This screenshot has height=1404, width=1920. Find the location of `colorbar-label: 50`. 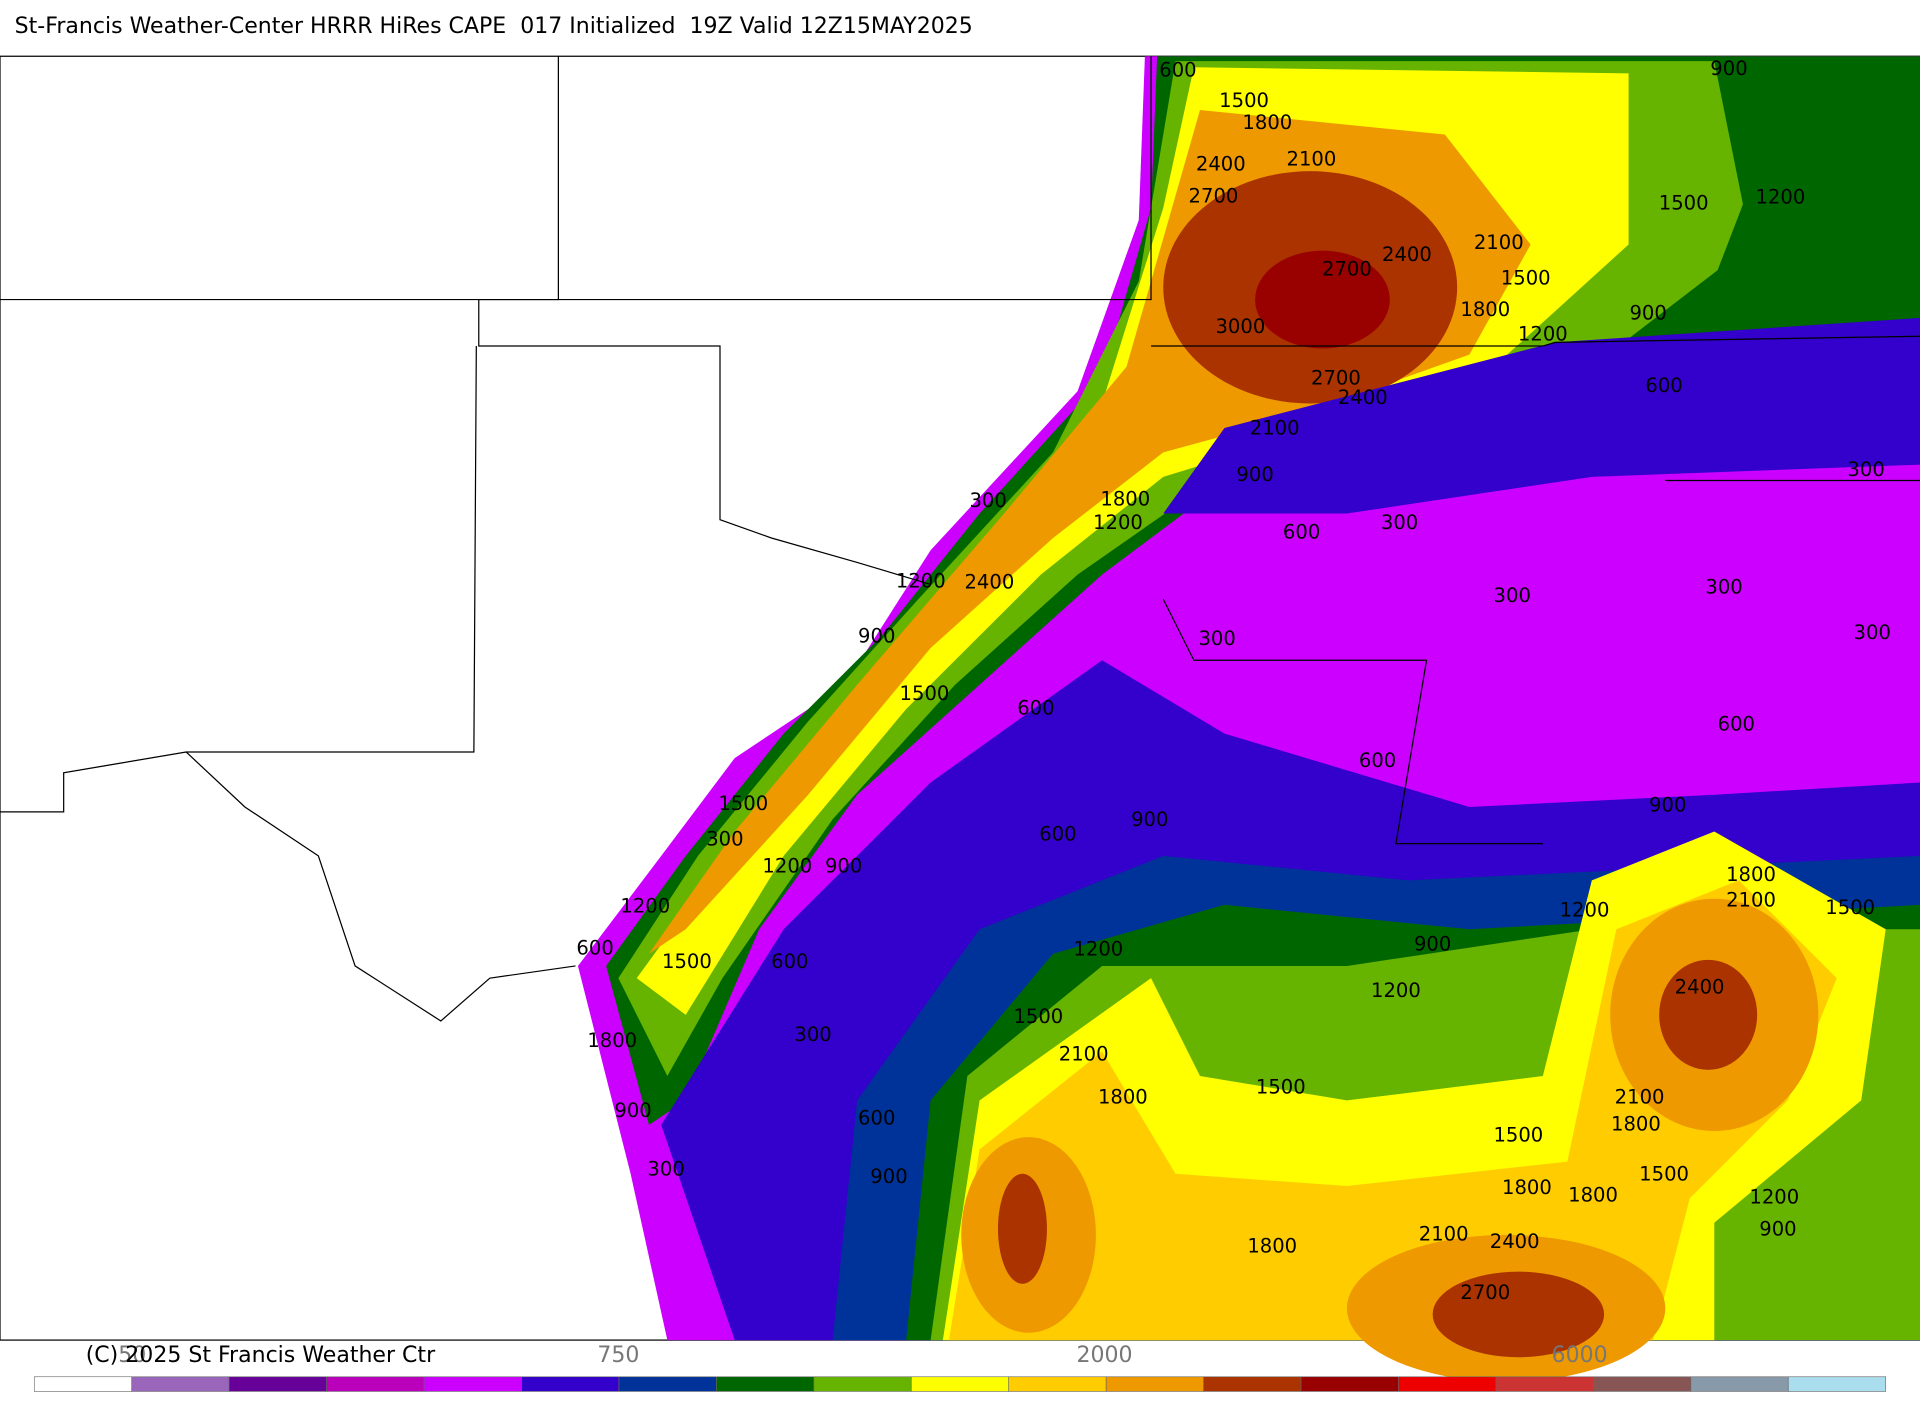

colorbar-label: 50 is located at coordinates (132, 1355).